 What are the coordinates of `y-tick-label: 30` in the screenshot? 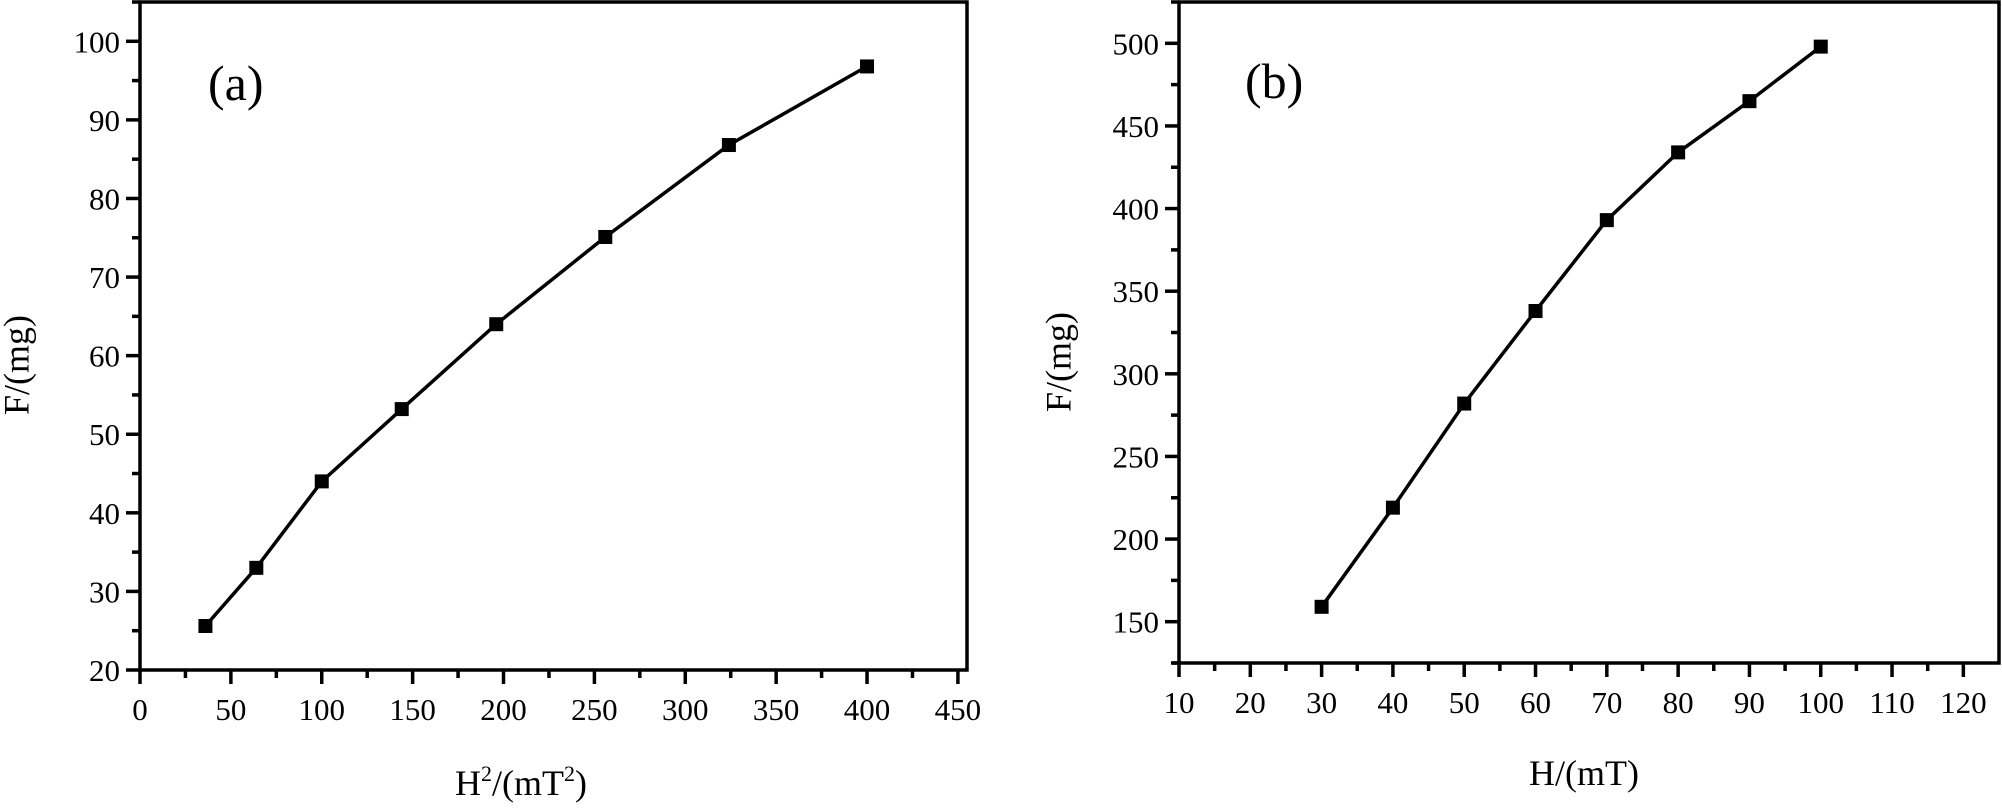 It's located at (104, 591).